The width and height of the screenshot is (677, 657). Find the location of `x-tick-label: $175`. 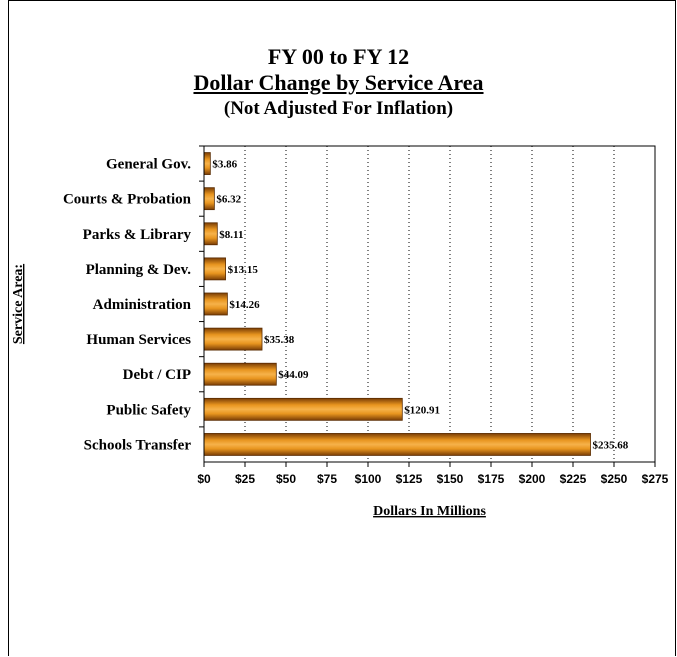

x-tick-label: $175 is located at coordinates (491, 479).